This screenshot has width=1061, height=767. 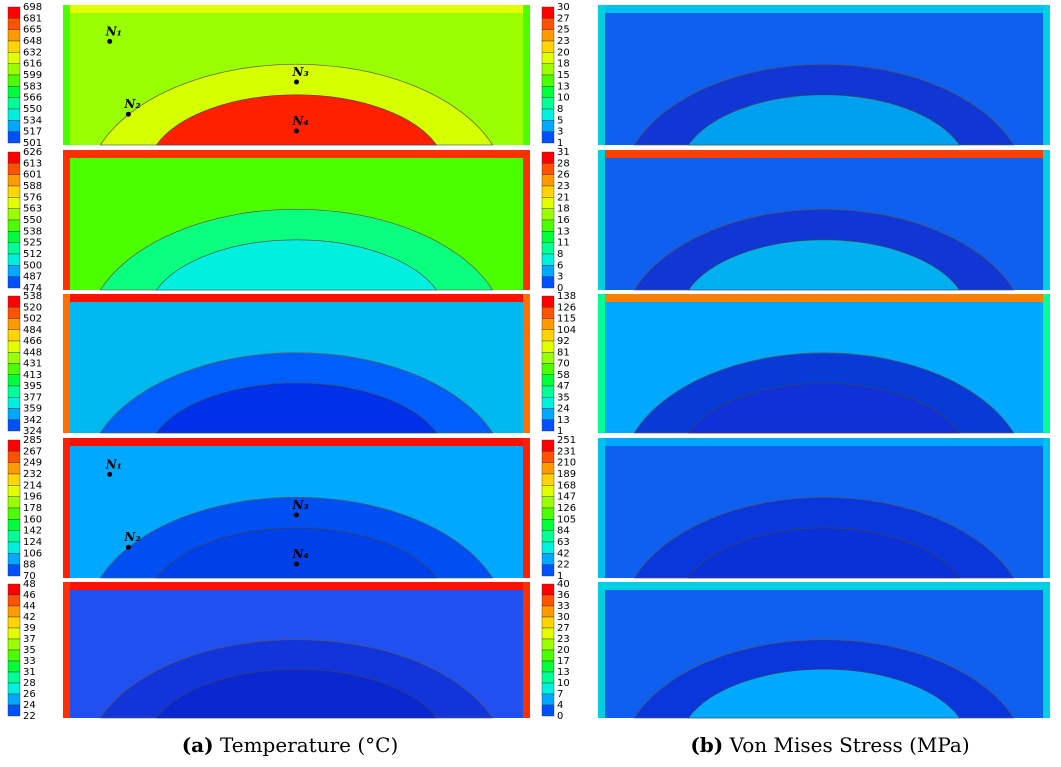 I want to click on colorbar-tick-label: 196, so click(x=32, y=497).